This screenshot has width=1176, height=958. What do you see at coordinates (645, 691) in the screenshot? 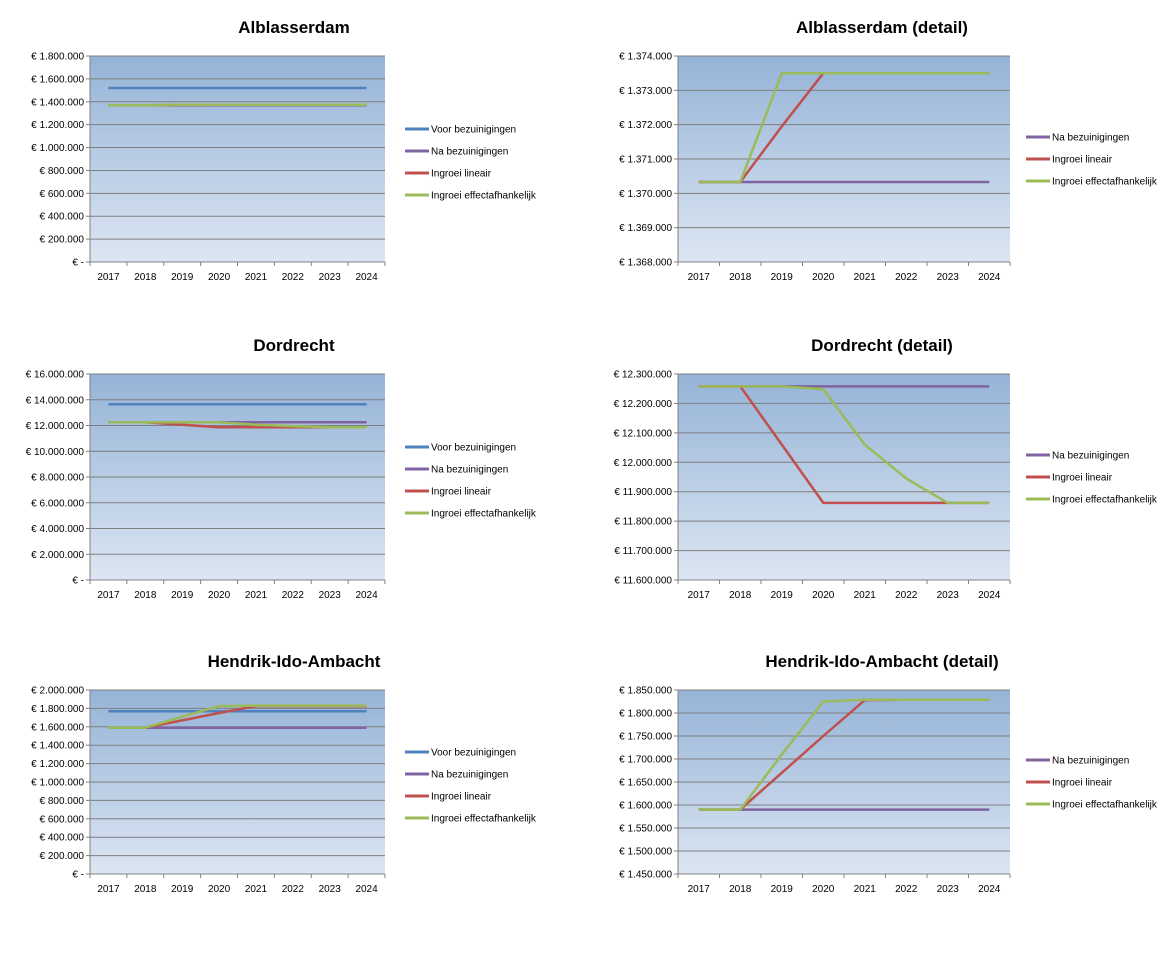
I see `y-tick-label: € 1.850.000` at bounding box center [645, 691].